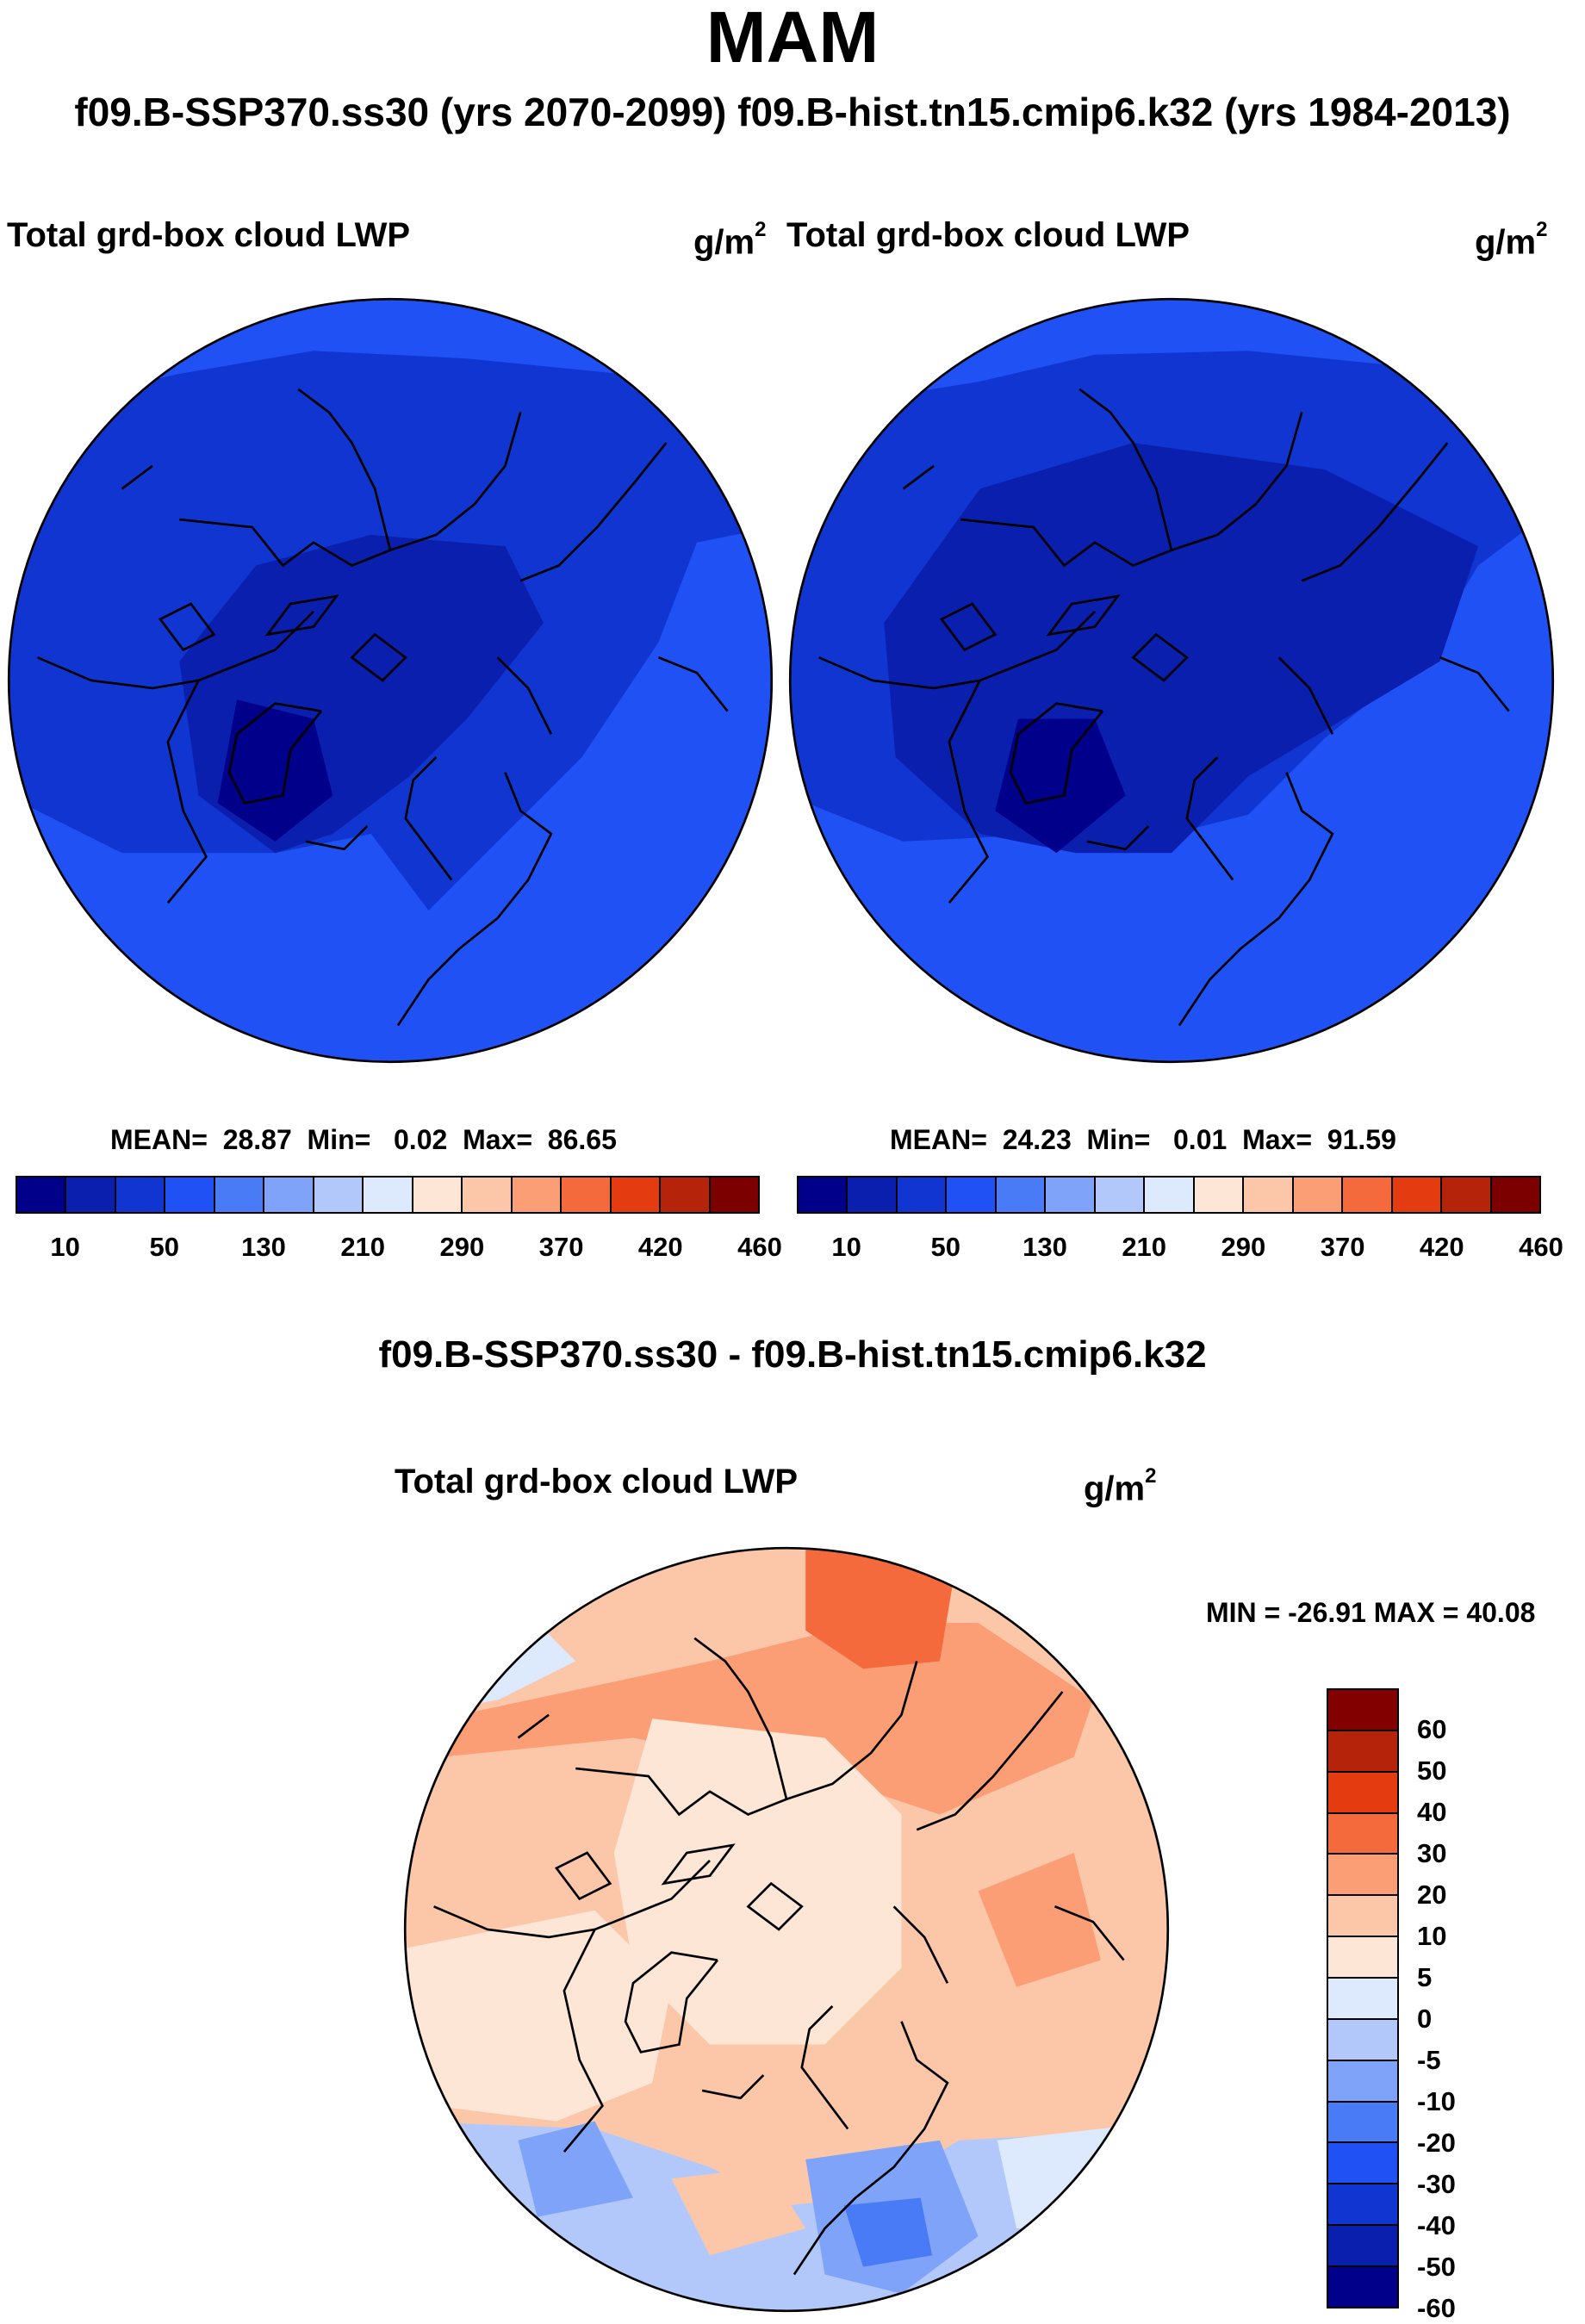  I want to click on season-title: MAM, so click(793, 39).